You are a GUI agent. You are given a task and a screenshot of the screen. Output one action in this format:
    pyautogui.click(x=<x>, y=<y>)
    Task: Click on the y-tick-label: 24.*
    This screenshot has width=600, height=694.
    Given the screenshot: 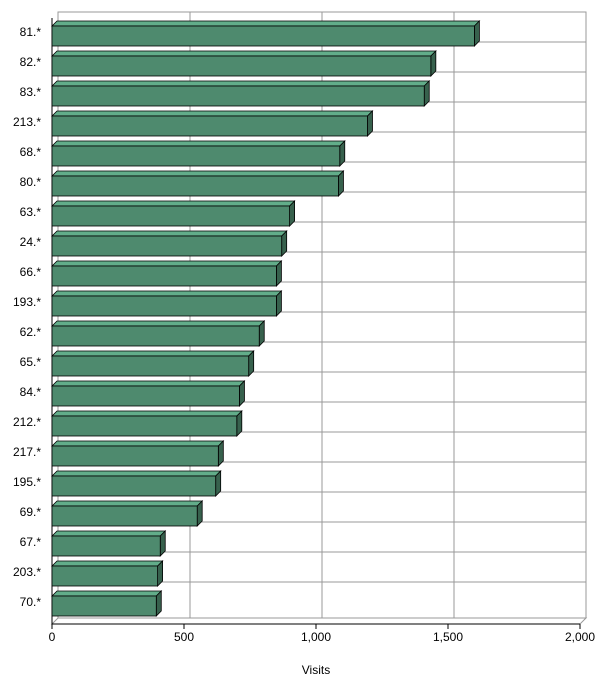 What is the action you would take?
    pyautogui.click(x=31, y=242)
    